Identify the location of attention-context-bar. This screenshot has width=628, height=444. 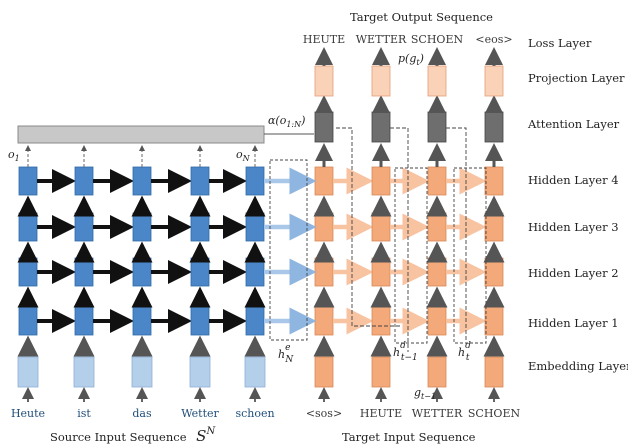
(141, 134).